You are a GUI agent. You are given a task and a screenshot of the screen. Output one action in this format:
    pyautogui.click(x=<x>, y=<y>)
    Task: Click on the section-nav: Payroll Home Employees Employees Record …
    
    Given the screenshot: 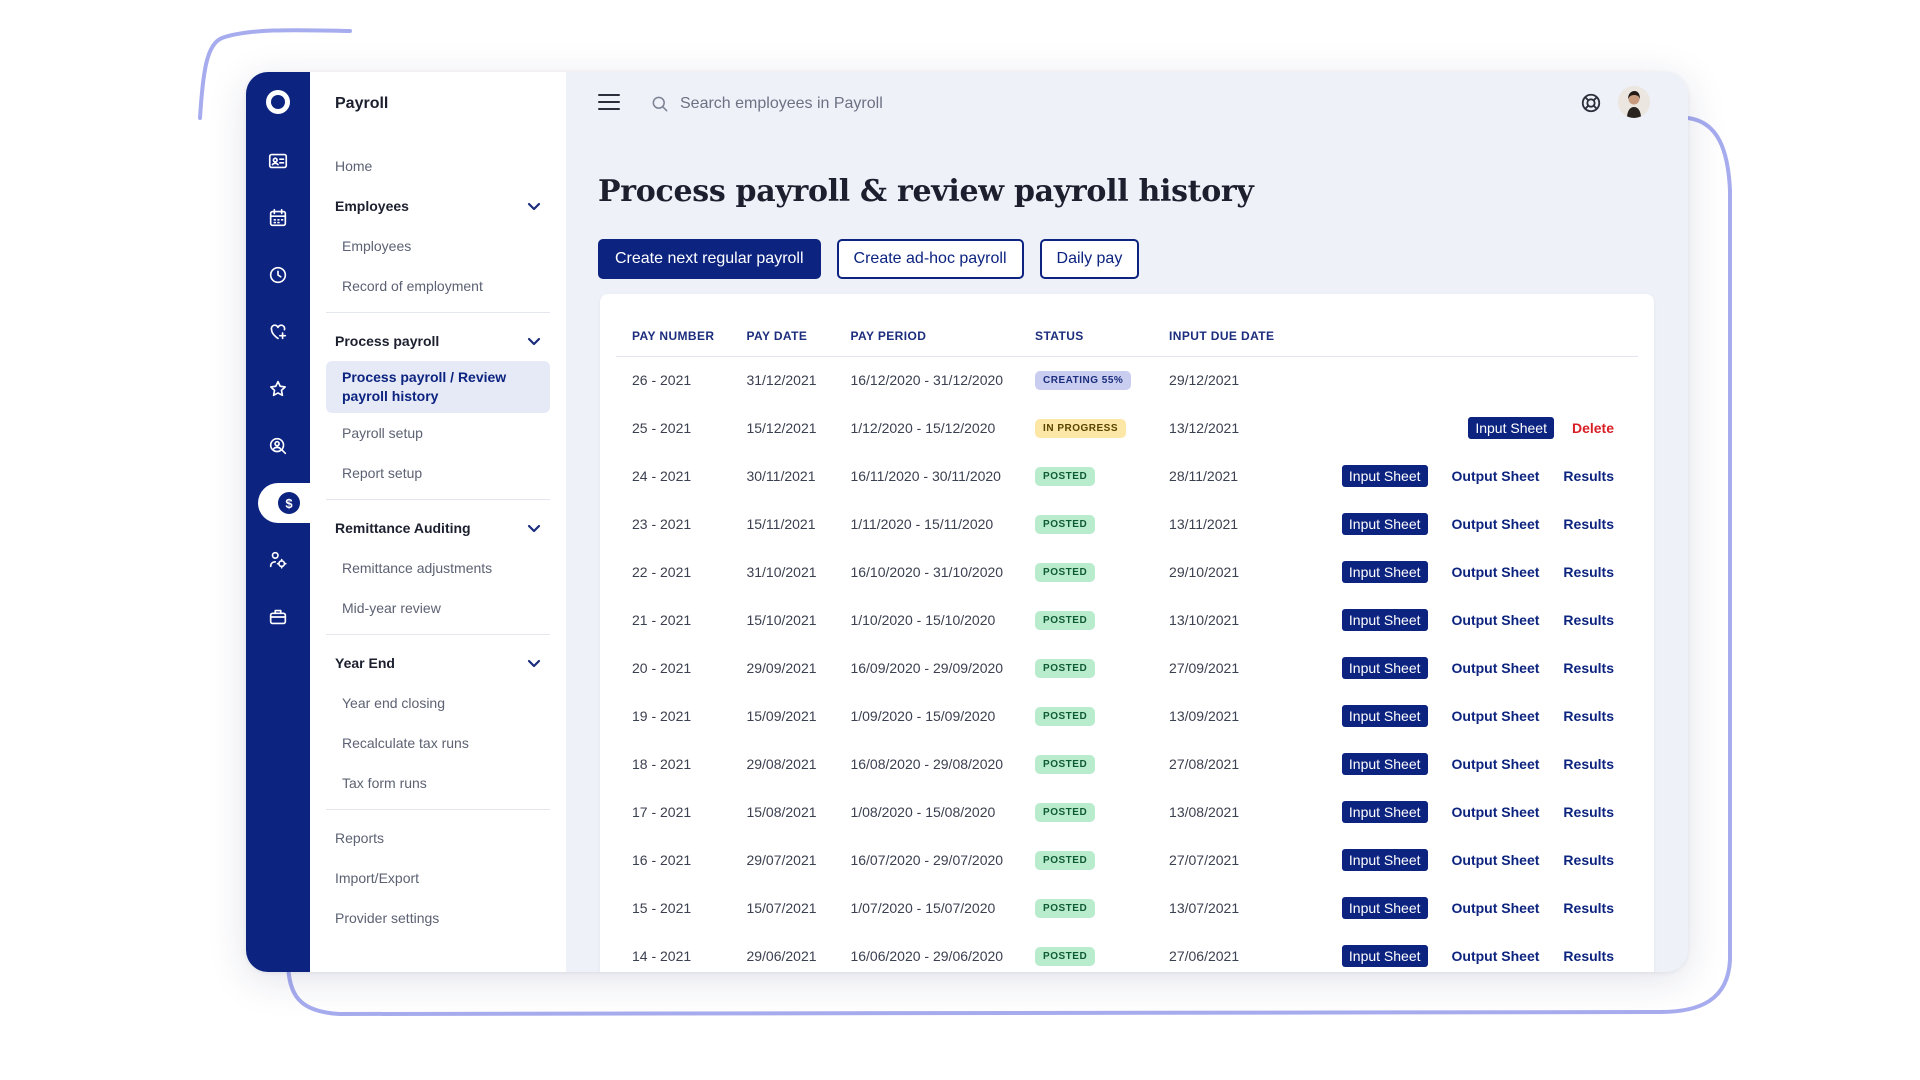 What is the action you would take?
    pyautogui.click(x=438, y=522)
    